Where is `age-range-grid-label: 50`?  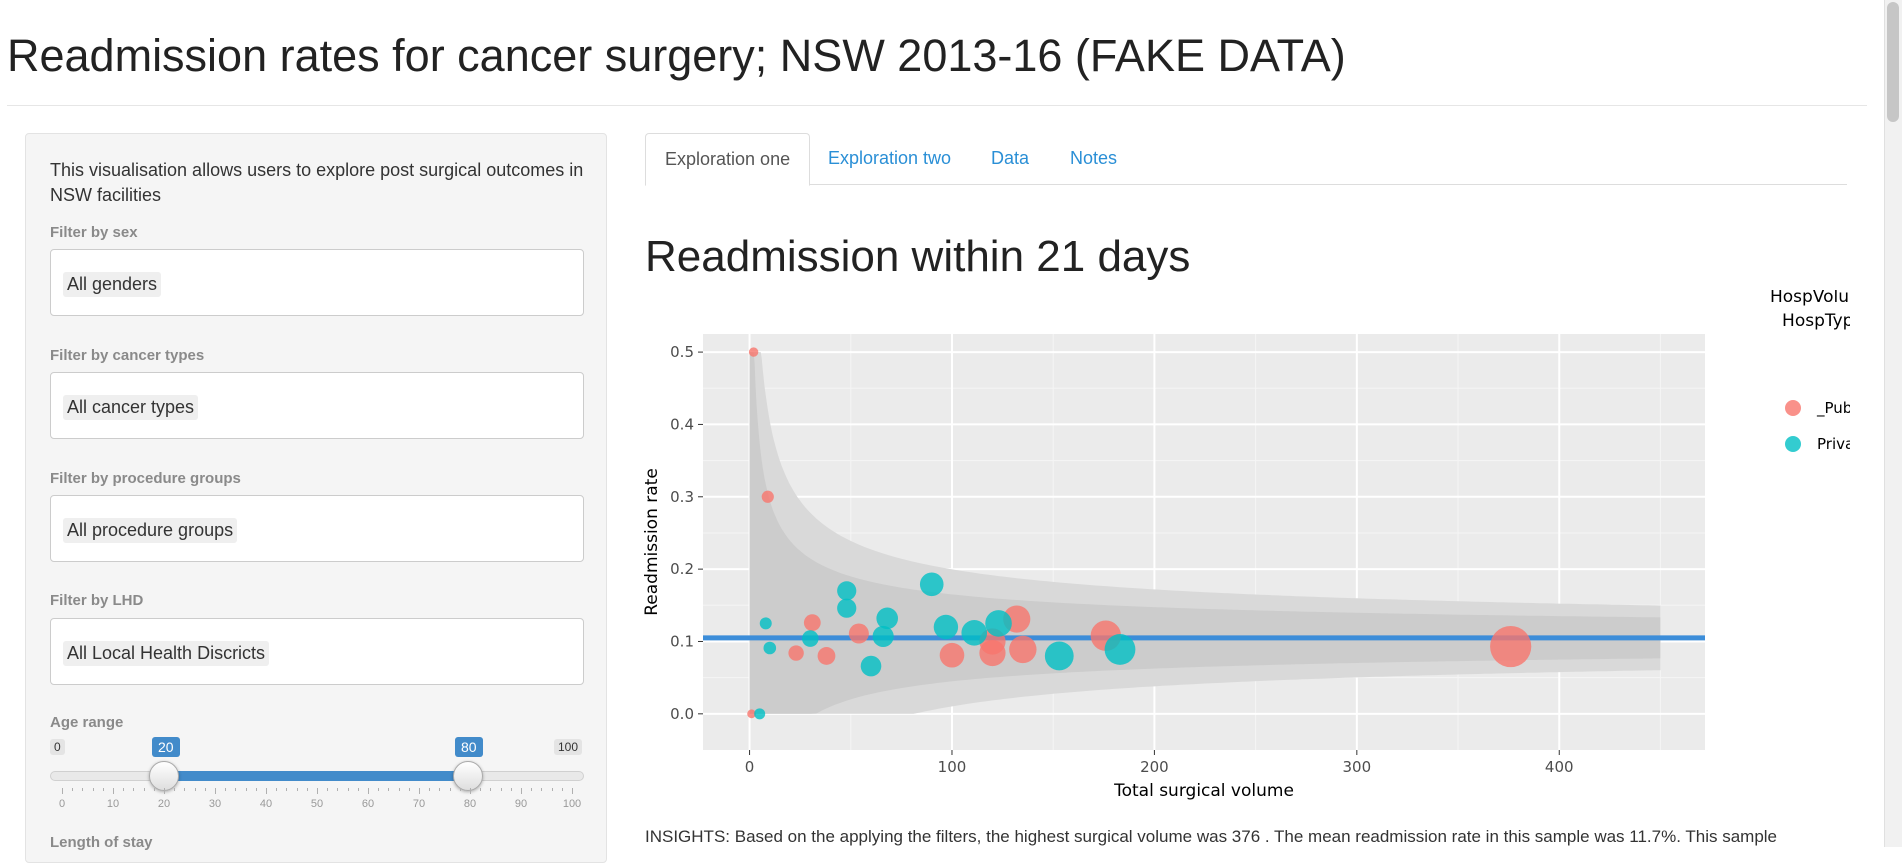
age-range-grid-label: 50 is located at coordinates (317, 804).